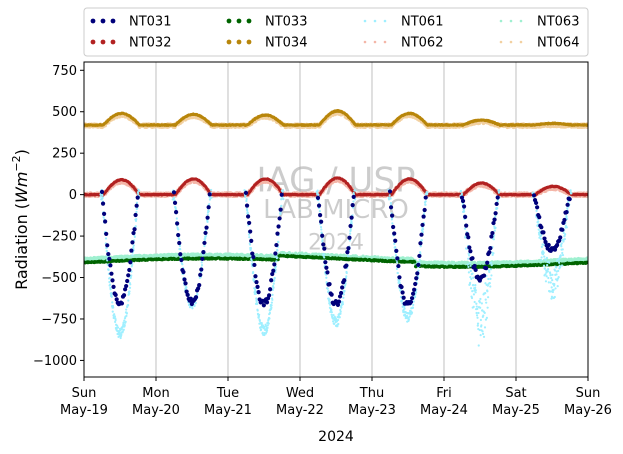 Image resolution: width=623 pixels, height=454 pixels. Describe the element at coordinates (558, 22) in the screenshot. I see `legend-label: NT063` at that location.